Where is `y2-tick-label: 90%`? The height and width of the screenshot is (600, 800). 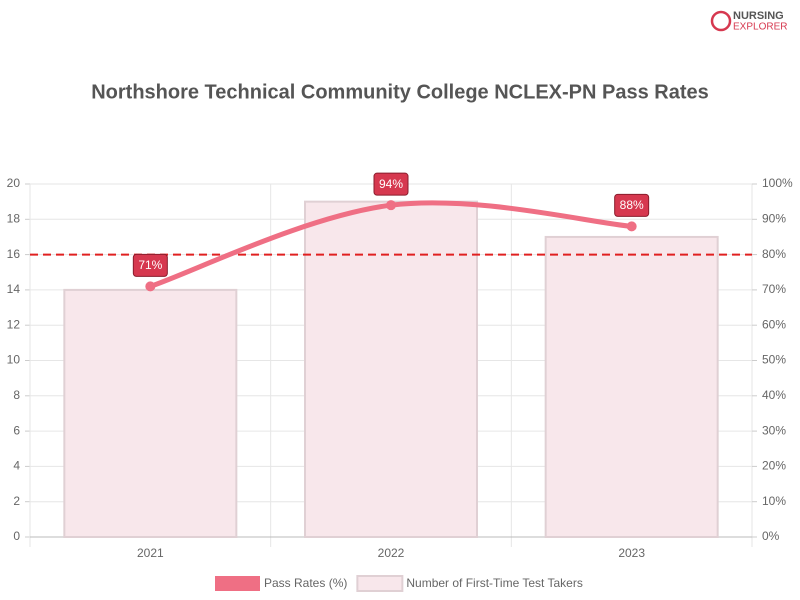
y2-tick-label: 90% is located at coordinates (774, 218).